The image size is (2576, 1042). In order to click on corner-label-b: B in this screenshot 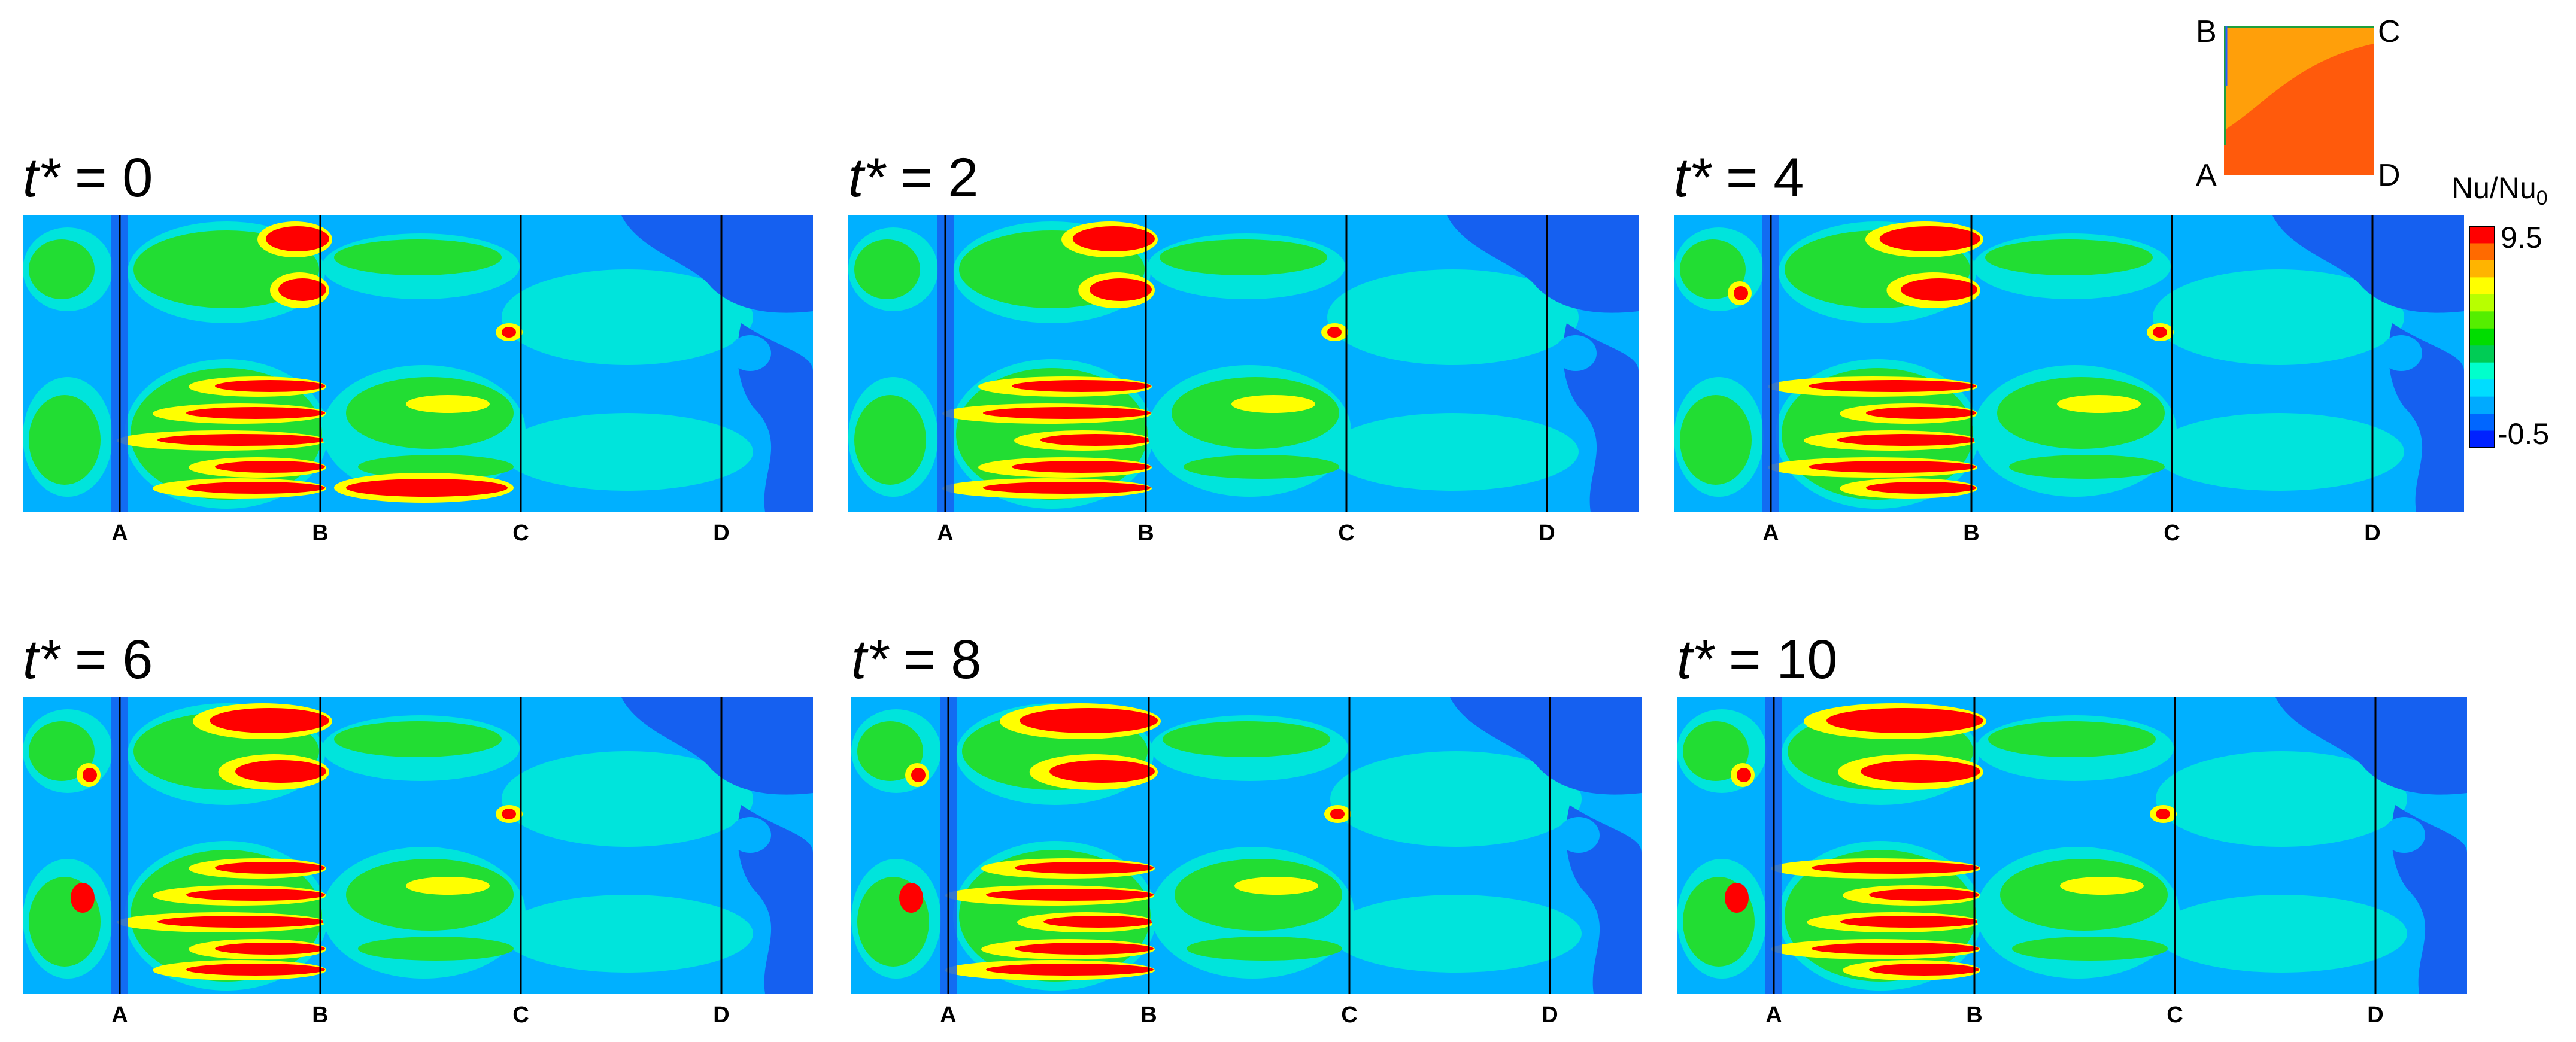, I will do `click(2206, 31)`.